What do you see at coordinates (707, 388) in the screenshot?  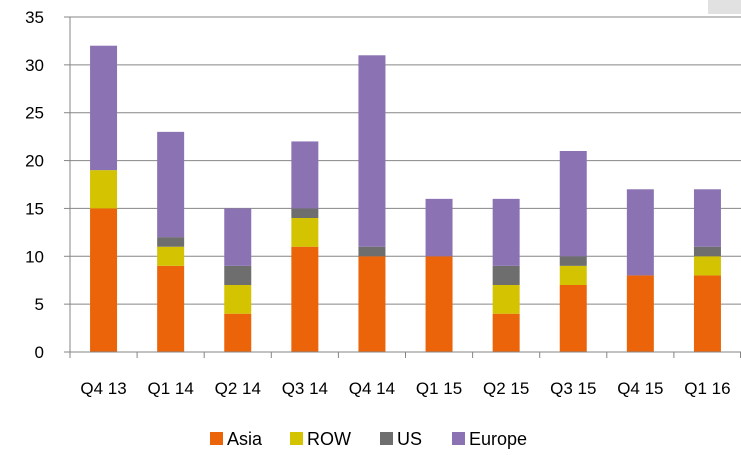 I see `x-category-label: Q1 16` at bounding box center [707, 388].